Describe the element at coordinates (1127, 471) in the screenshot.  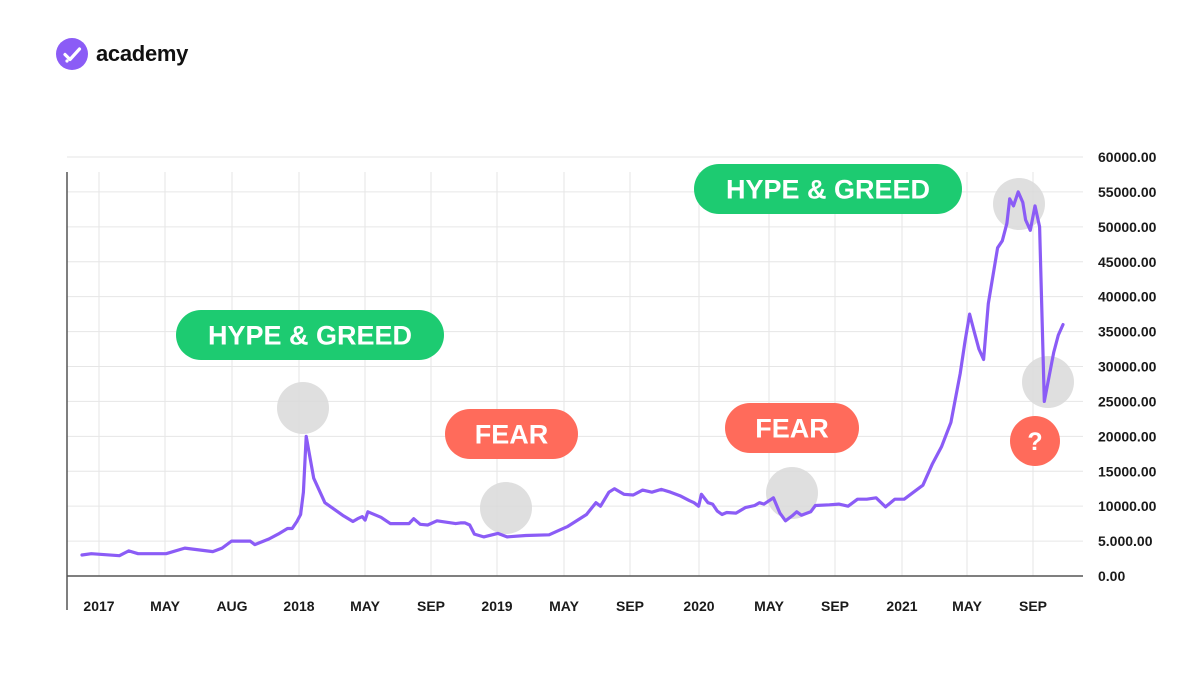
I see `y-tick-label: 15000.00` at that location.